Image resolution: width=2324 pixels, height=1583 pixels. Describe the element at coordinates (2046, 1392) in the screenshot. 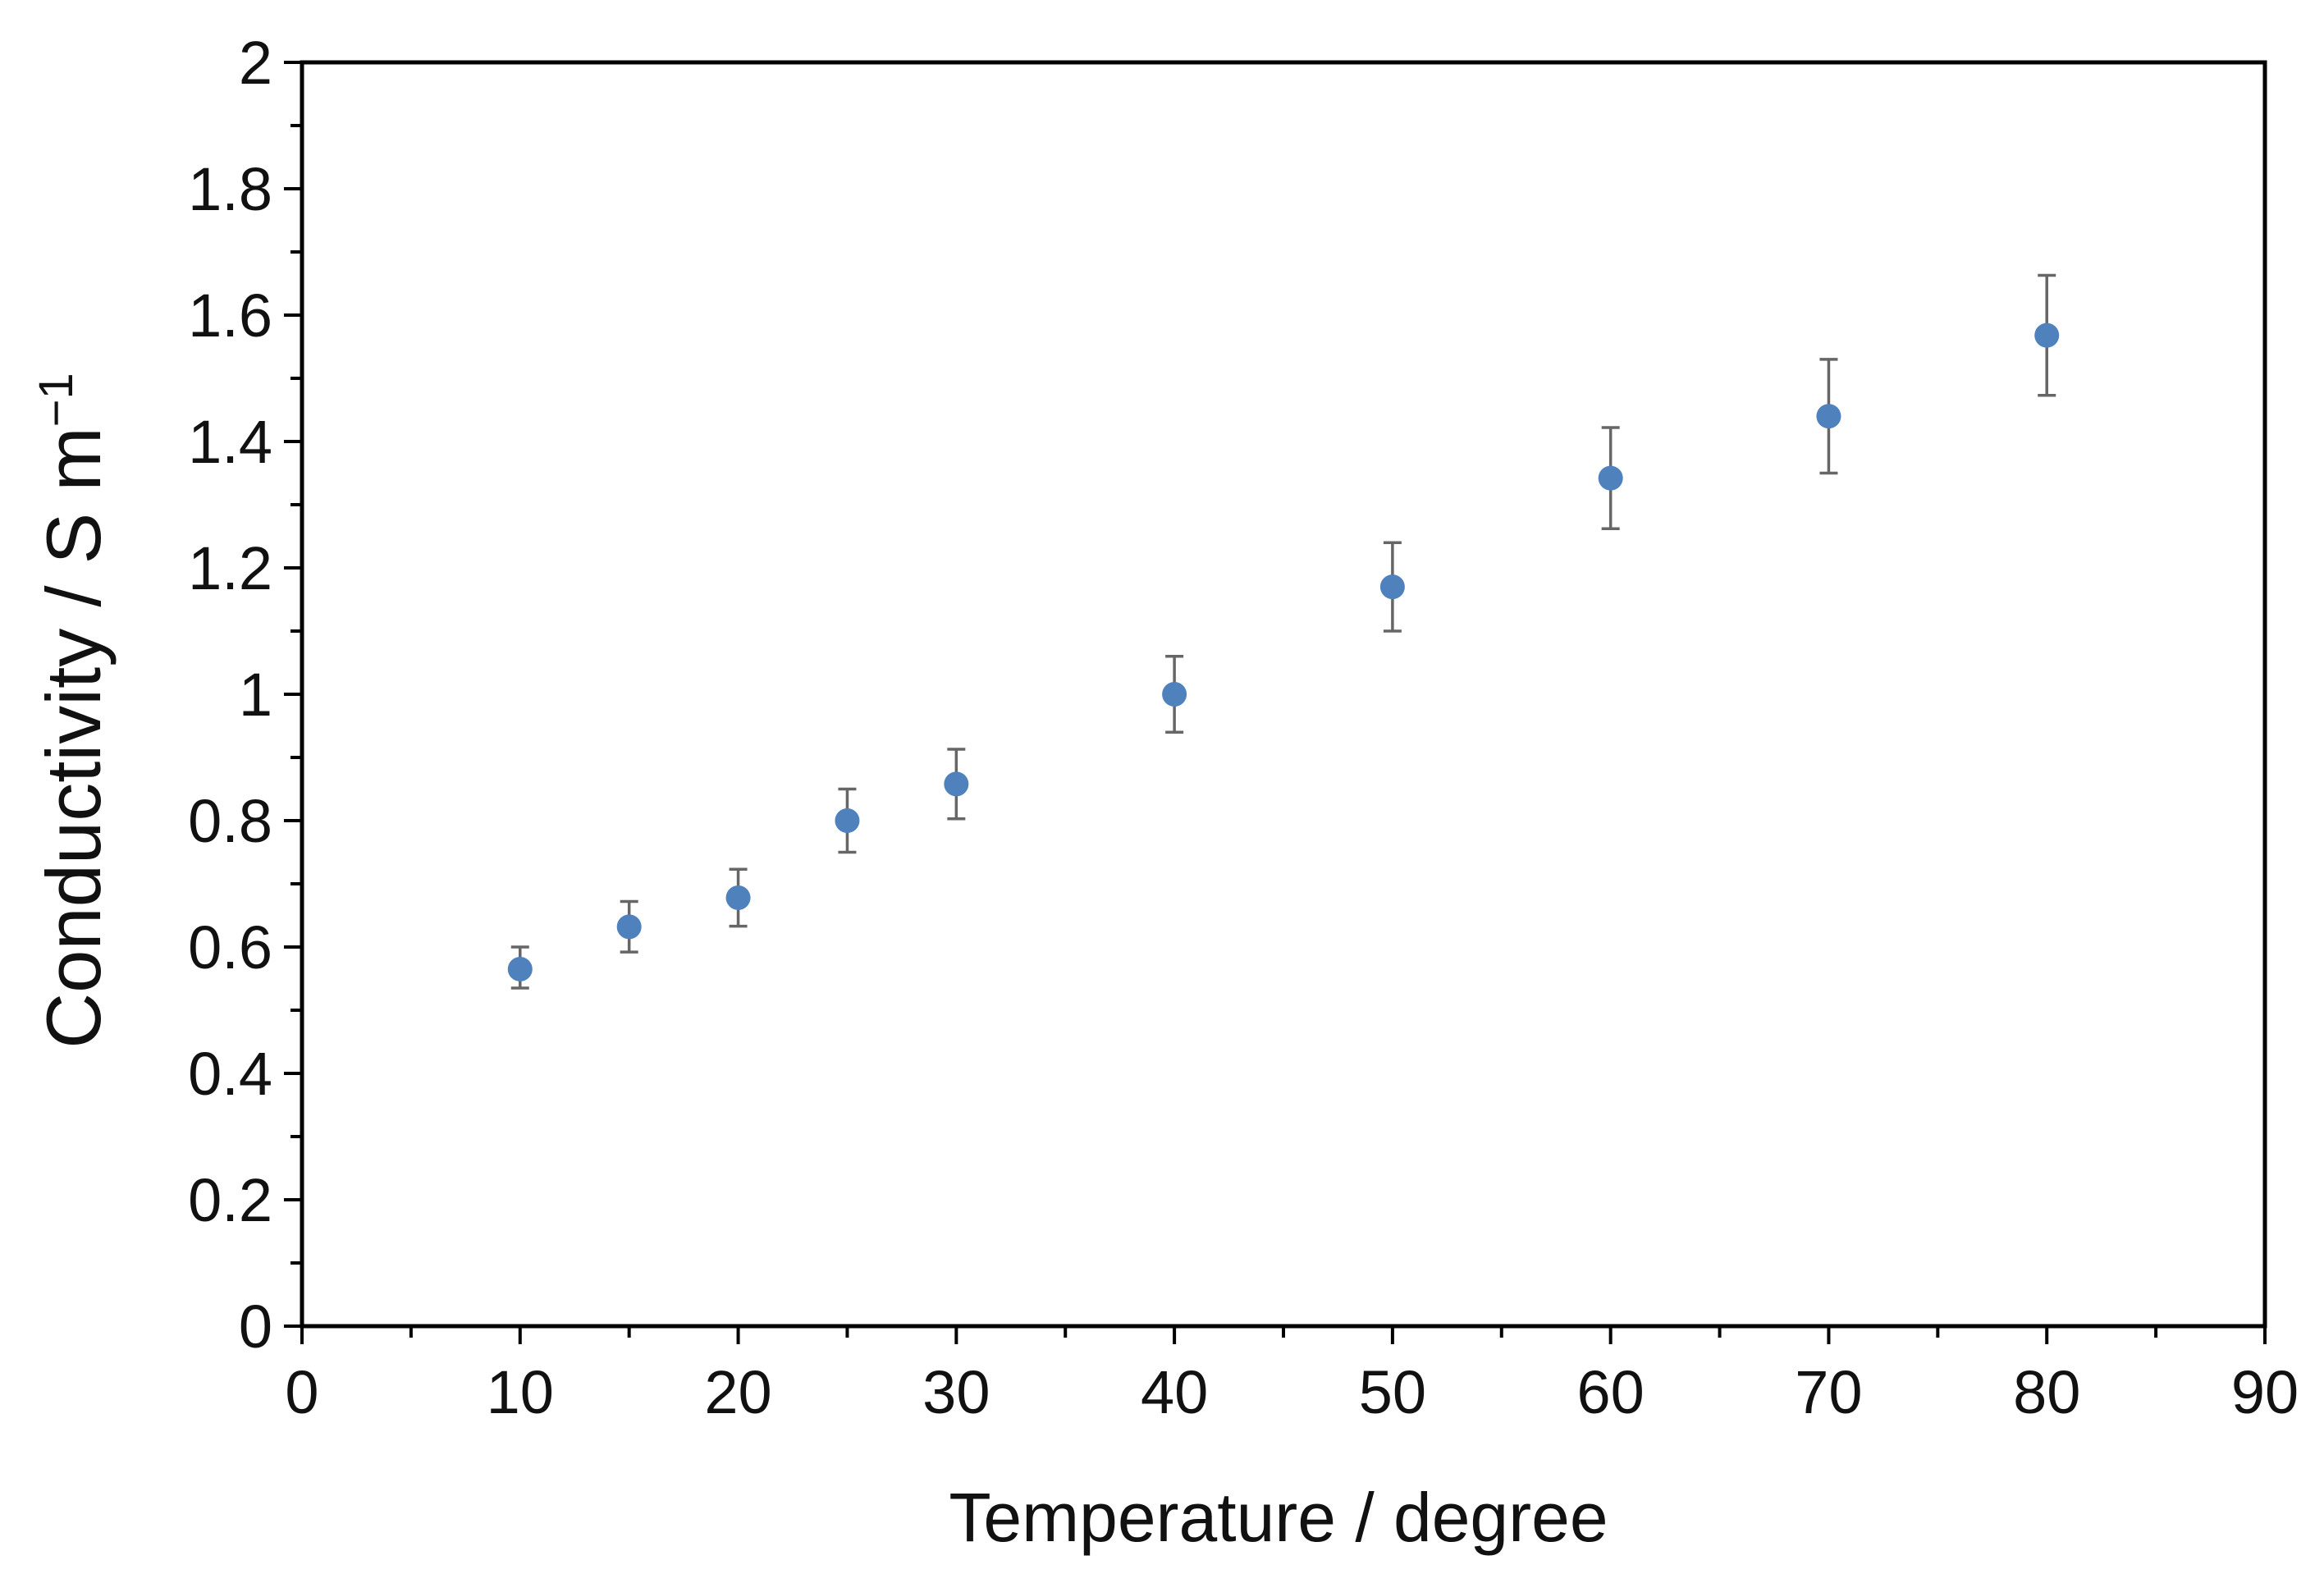

I see `x-tick-label: 80` at that location.